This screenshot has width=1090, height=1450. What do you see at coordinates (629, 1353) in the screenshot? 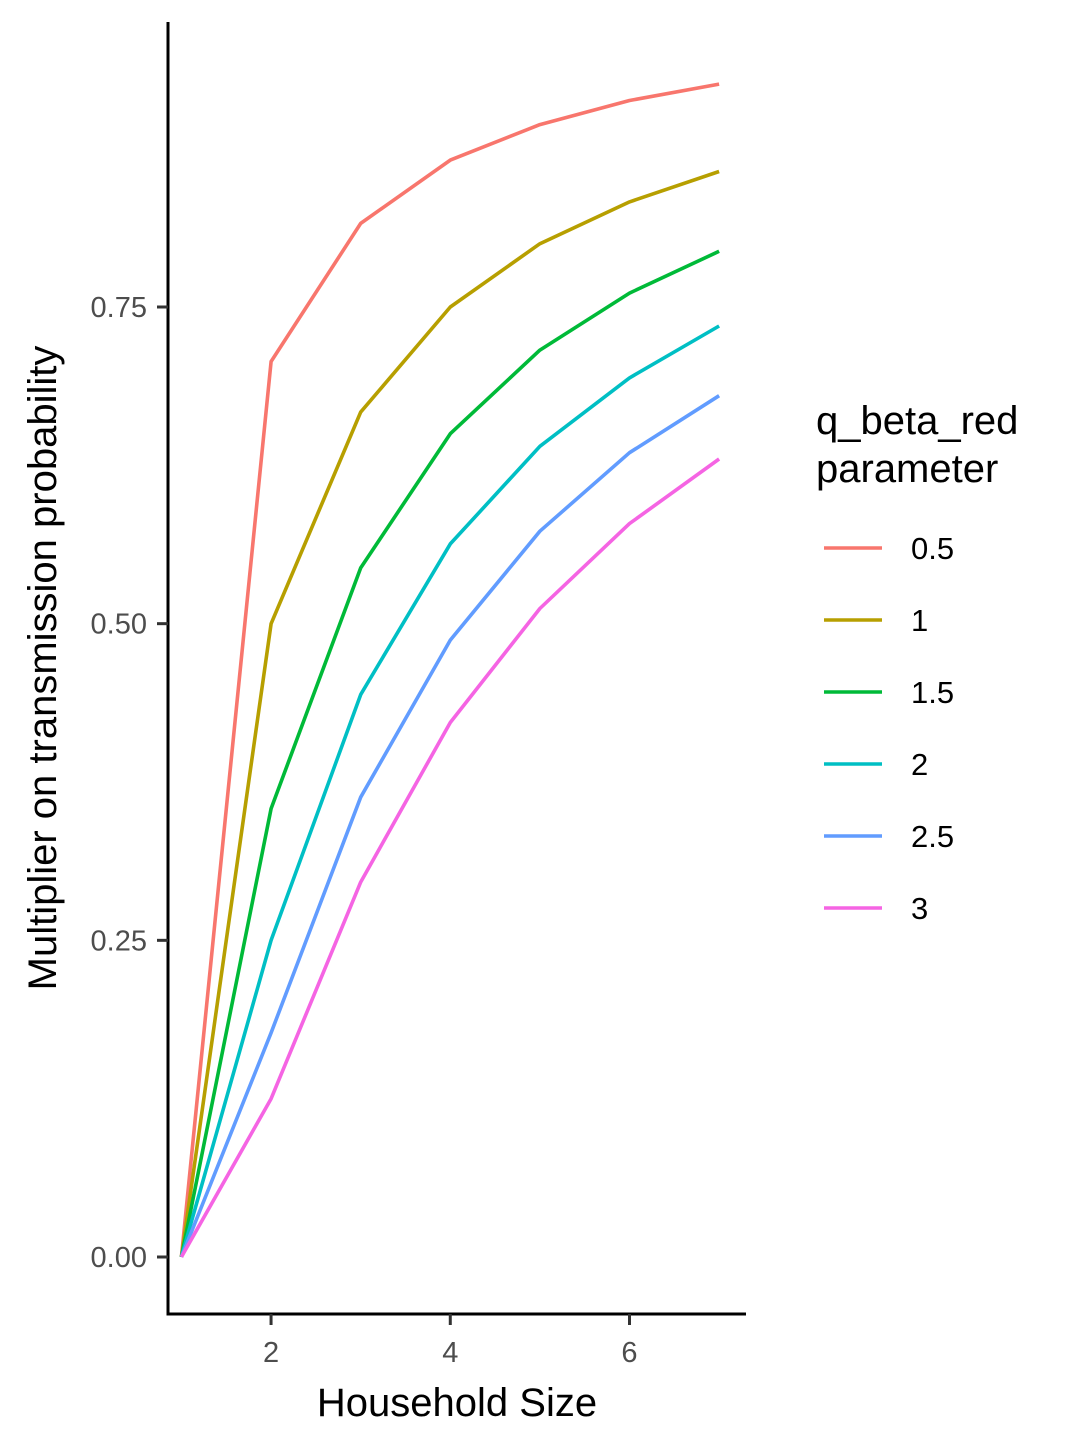
I see `x-tick-label: 6` at bounding box center [629, 1353].